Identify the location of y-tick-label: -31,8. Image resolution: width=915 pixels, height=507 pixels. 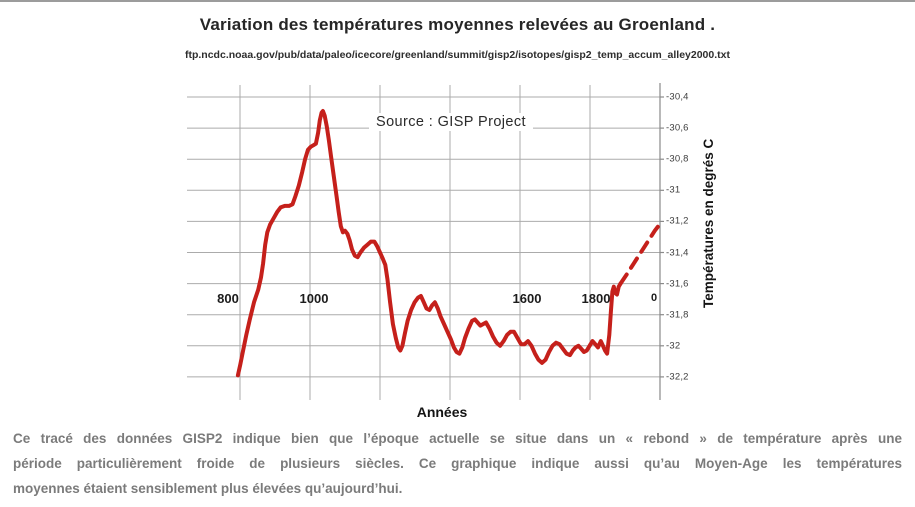
(677, 315).